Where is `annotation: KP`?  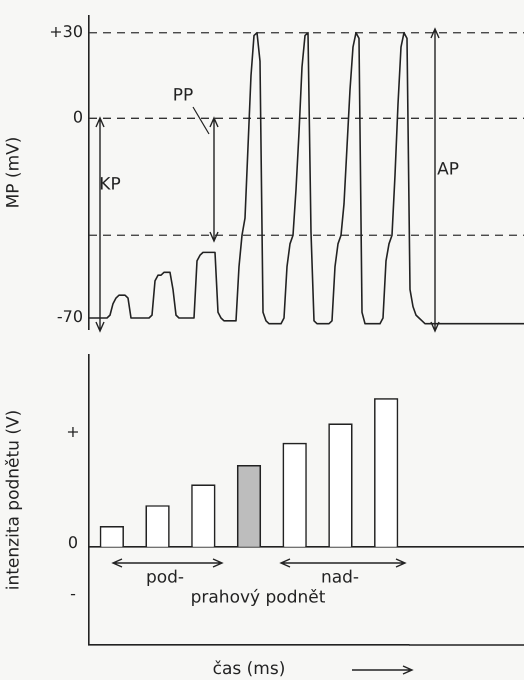 annotation: KP is located at coordinates (110, 184).